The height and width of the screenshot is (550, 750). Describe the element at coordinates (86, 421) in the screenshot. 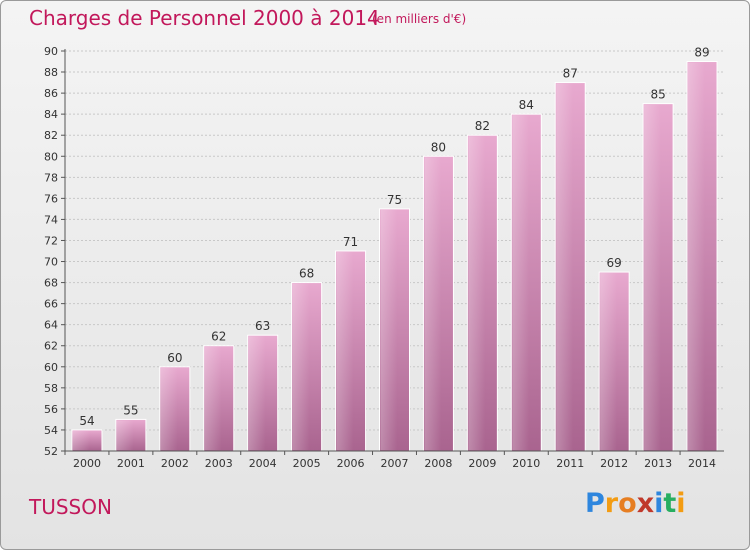

I see `data-label: 54` at that location.